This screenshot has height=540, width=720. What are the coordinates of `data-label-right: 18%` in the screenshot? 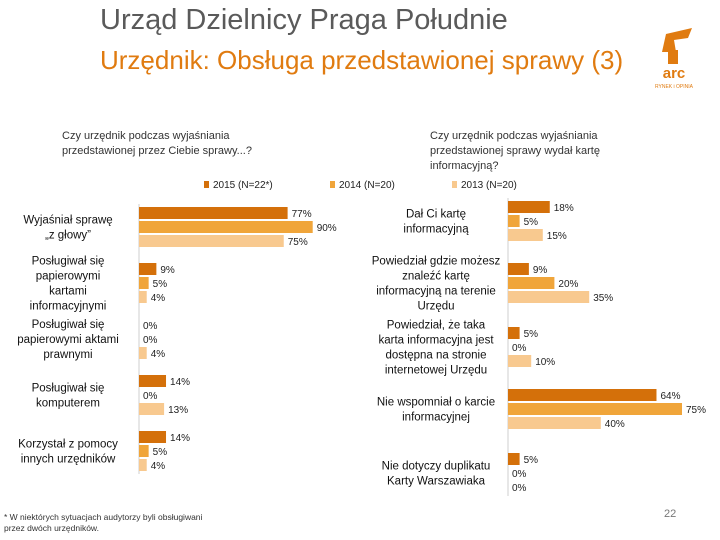 It's located at (564, 208).